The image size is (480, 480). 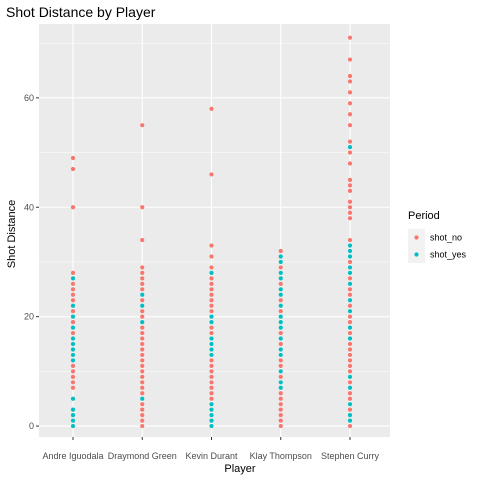 What do you see at coordinates (240, 469) in the screenshot?
I see `x-axis-title: Player` at bounding box center [240, 469].